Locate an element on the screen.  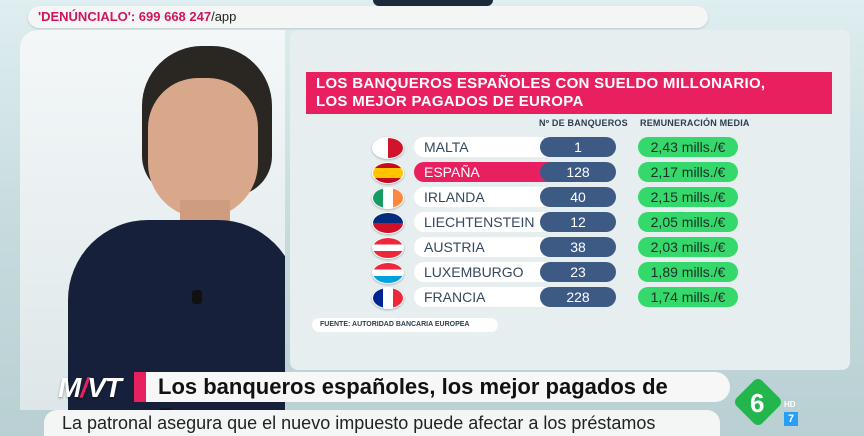
banker-count: 38 is located at coordinates (578, 247).